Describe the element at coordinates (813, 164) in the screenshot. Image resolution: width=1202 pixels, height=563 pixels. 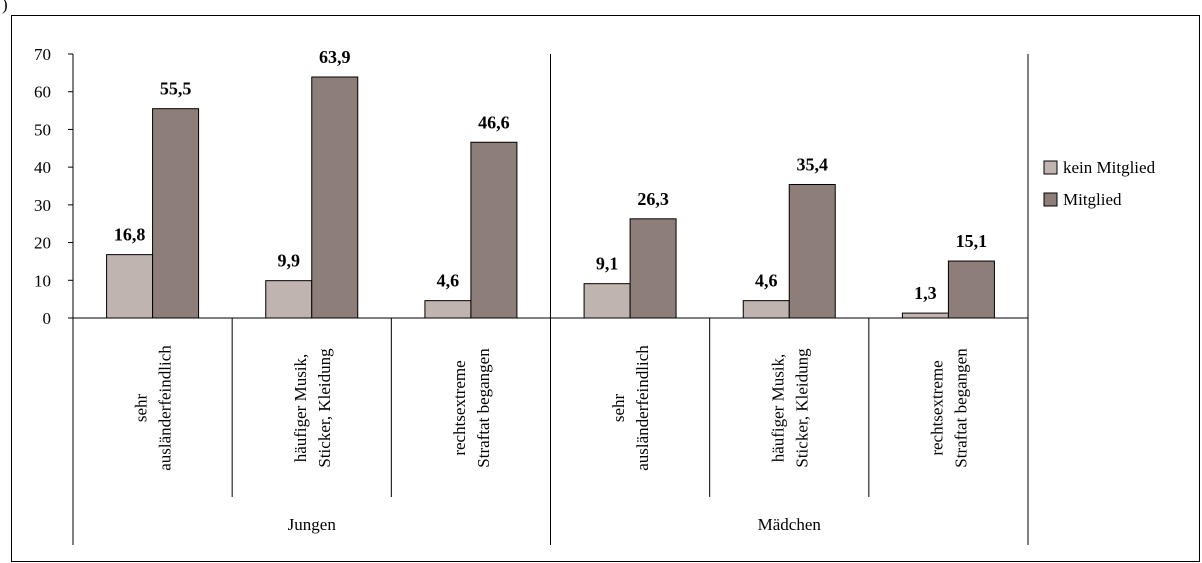
I see `data-label: 35,4` at that location.